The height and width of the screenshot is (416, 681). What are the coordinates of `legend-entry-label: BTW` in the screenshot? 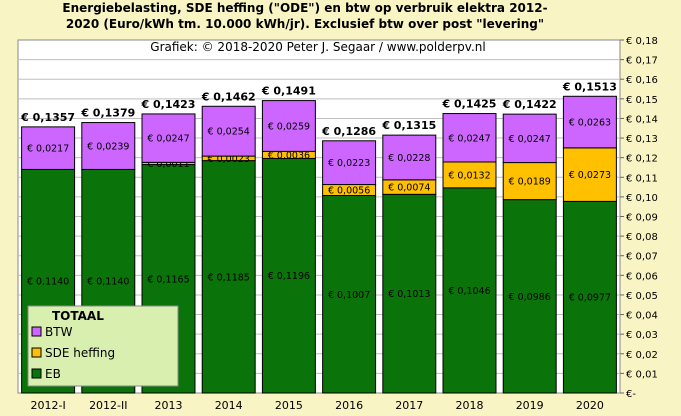 It's located at (59, 332).